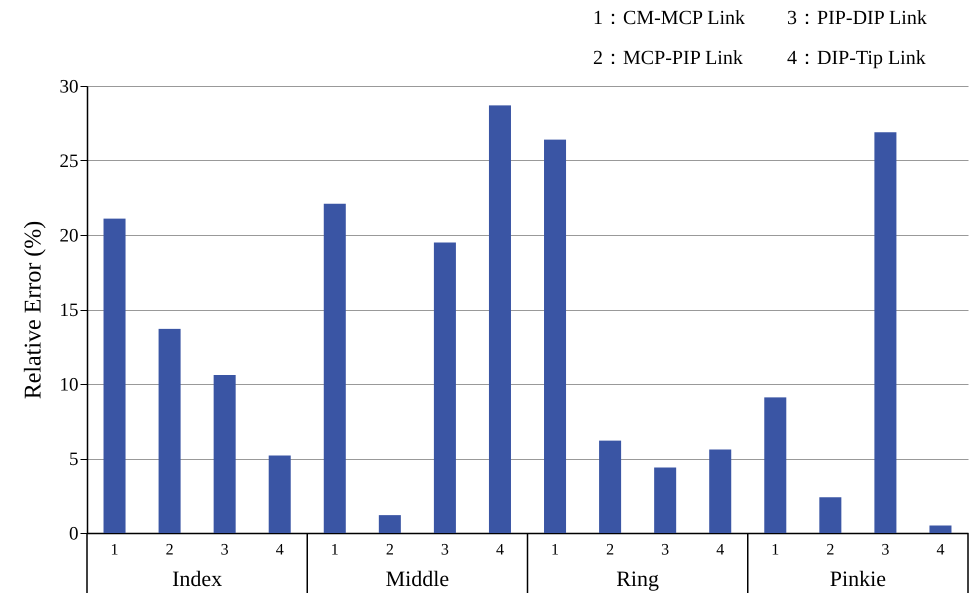  What do you see at coordinates (418, 578) in the screenshot?
I see `text: Middle` at bounding box center [418, 578].